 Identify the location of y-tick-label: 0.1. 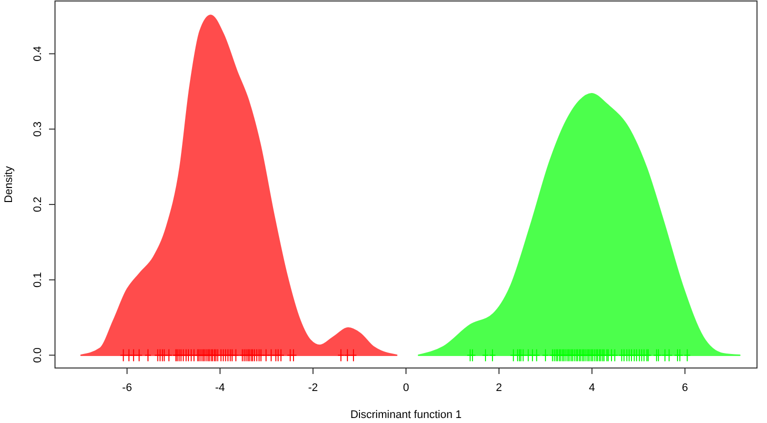
(38, 280).